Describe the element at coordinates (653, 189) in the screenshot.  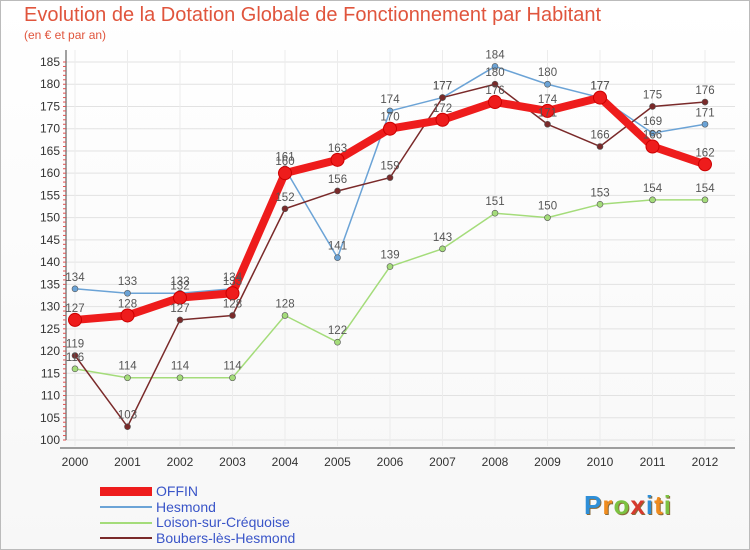
I see `data-label: 154` at that location.